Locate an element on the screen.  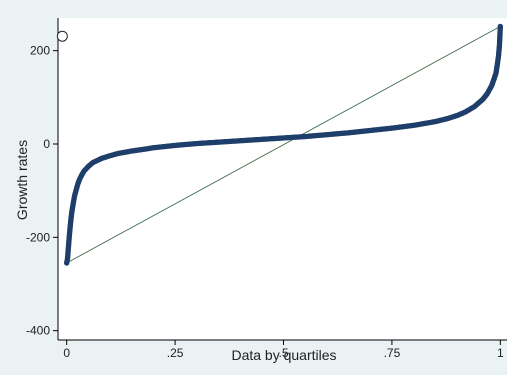
x-tick-label: .75 is located at coordinates (392, 353).